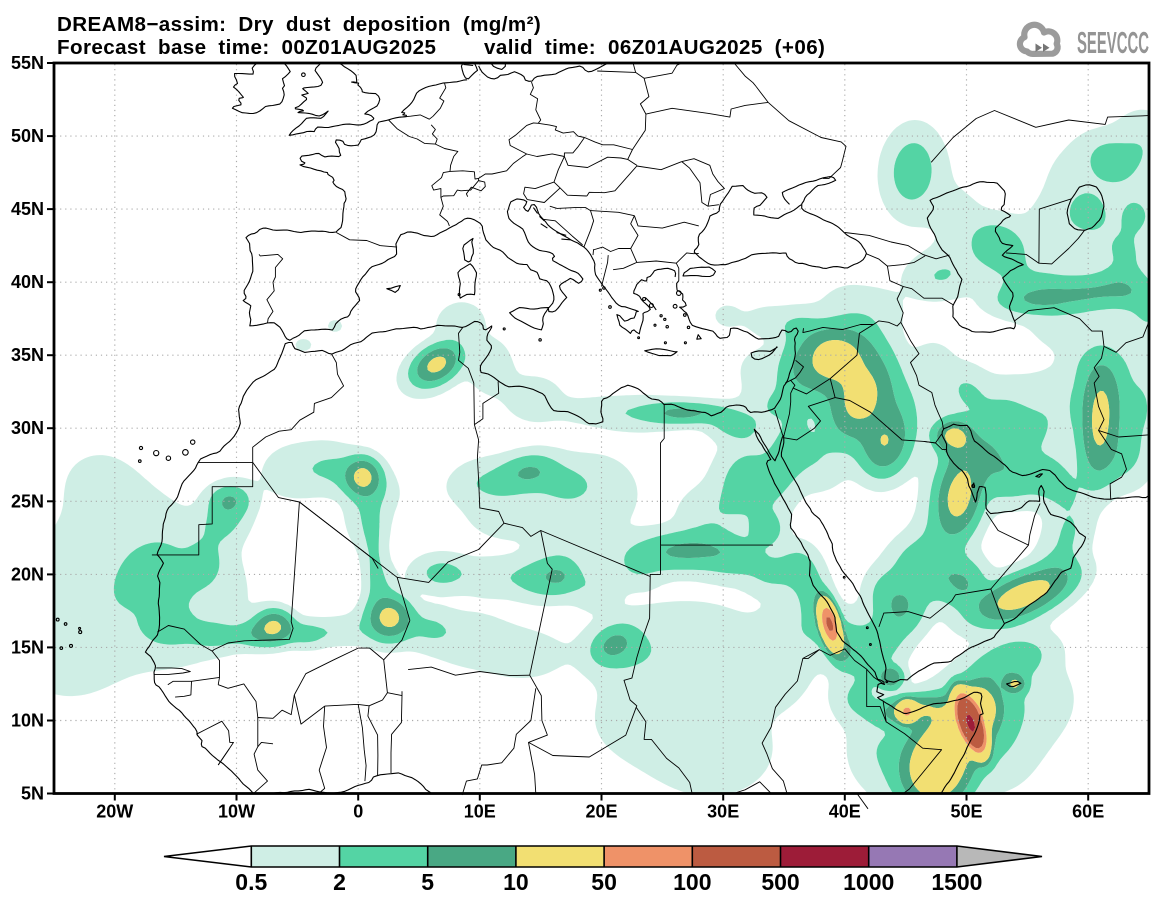 This screenshot has height=907, width=1165. I want to click on svg-text: 30N, so click(27, 428).